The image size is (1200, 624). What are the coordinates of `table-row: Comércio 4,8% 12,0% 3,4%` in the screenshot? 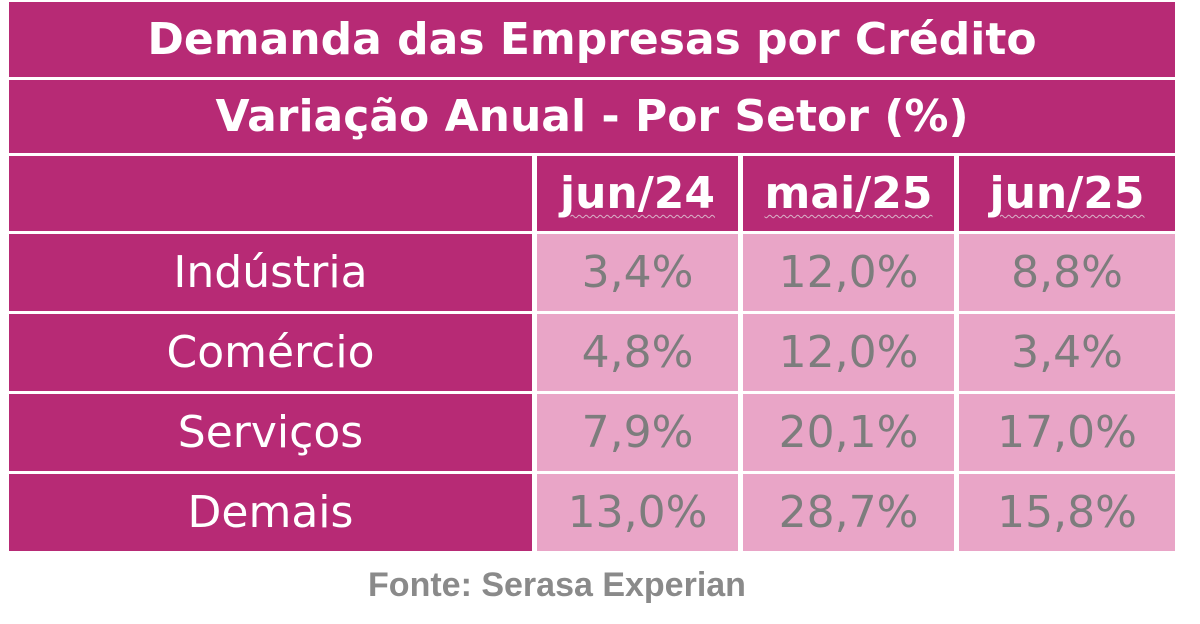 It's located at (592, 352).